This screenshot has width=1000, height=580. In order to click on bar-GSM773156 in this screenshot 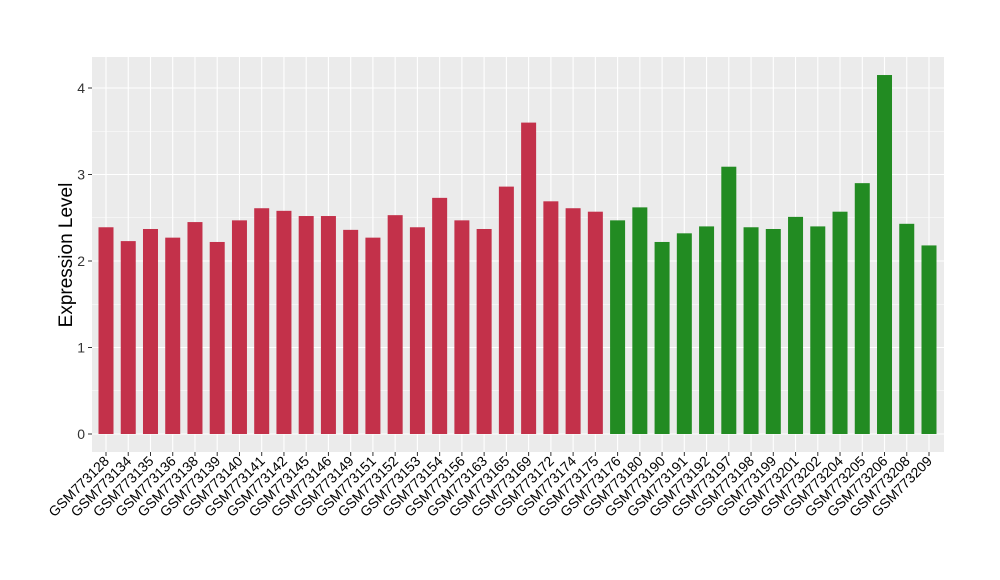, I will do `click(462, 327)`.